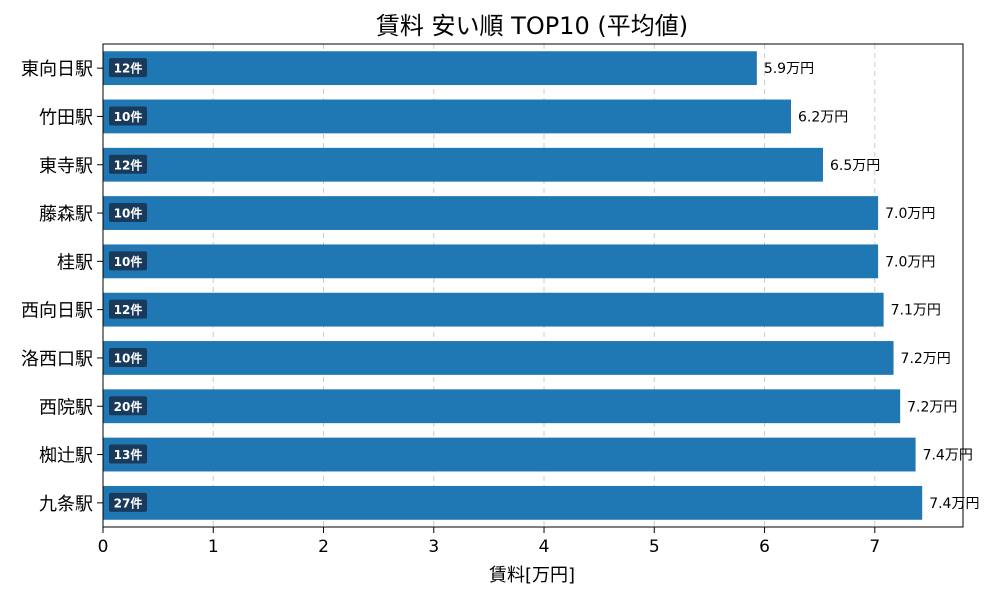  I want to click on y-tick-label: 東寺駅, so click(66, 166).